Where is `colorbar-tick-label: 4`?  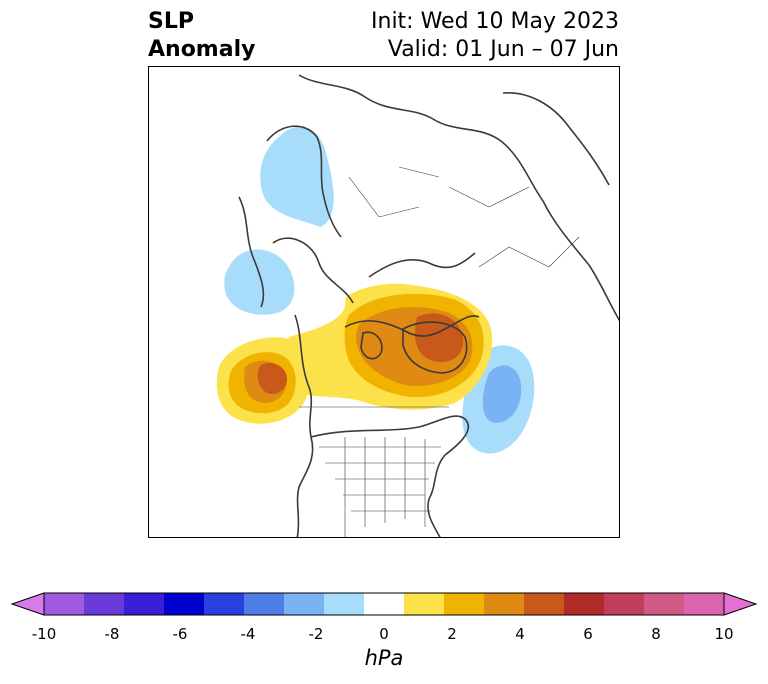
colorbar-tick-label: 4 is located at coordinates (520, 634).